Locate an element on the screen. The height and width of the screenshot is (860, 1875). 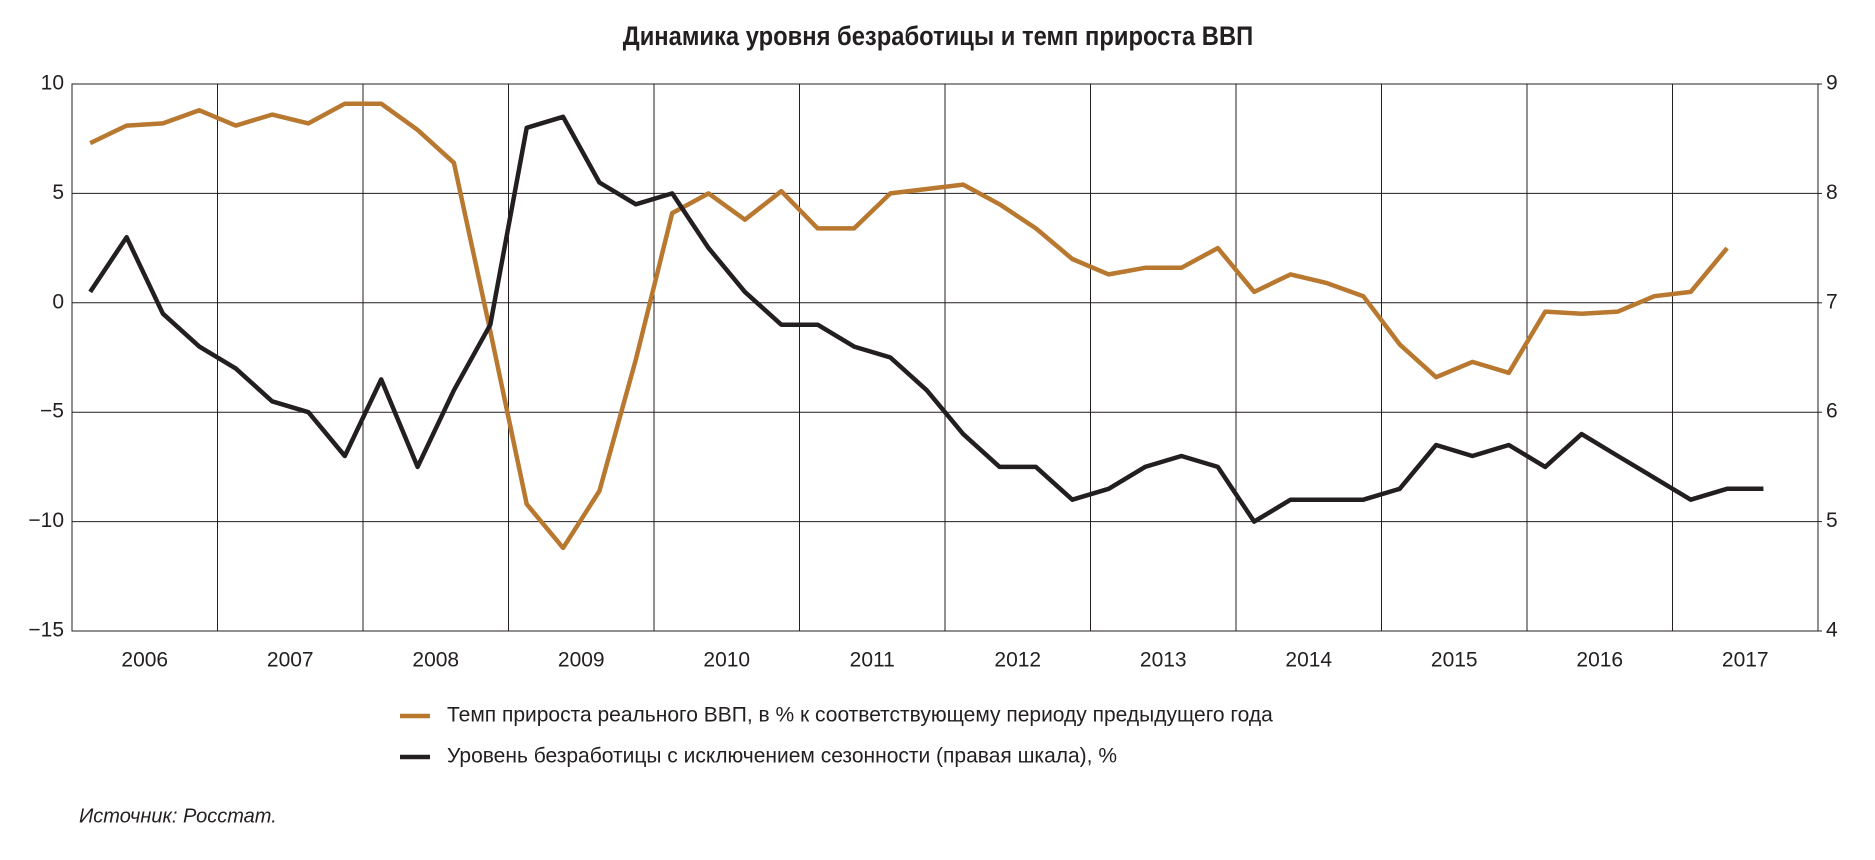
x-tick-label: 2013 is located at coordinates (1163, 660).